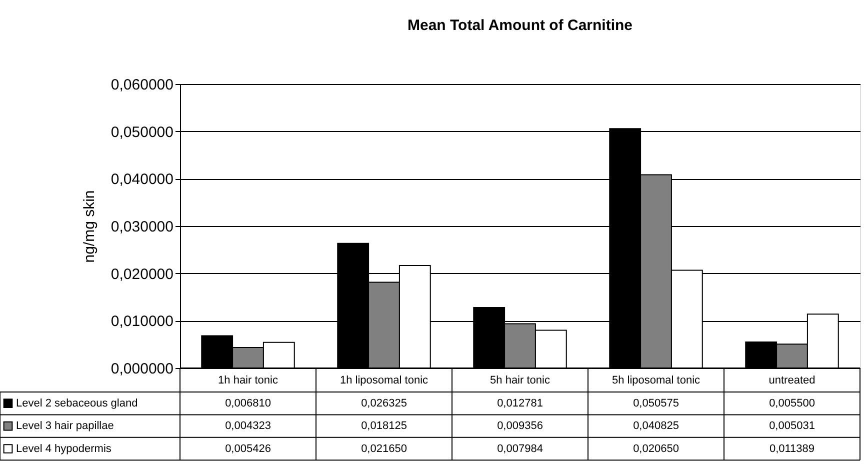 This screenshot has height=464, width=866. What do you see at coordinates (248, 380) in the screenshot?
I see `x-tick-label: 1h hair tonic` at bounding box center [248, 380].